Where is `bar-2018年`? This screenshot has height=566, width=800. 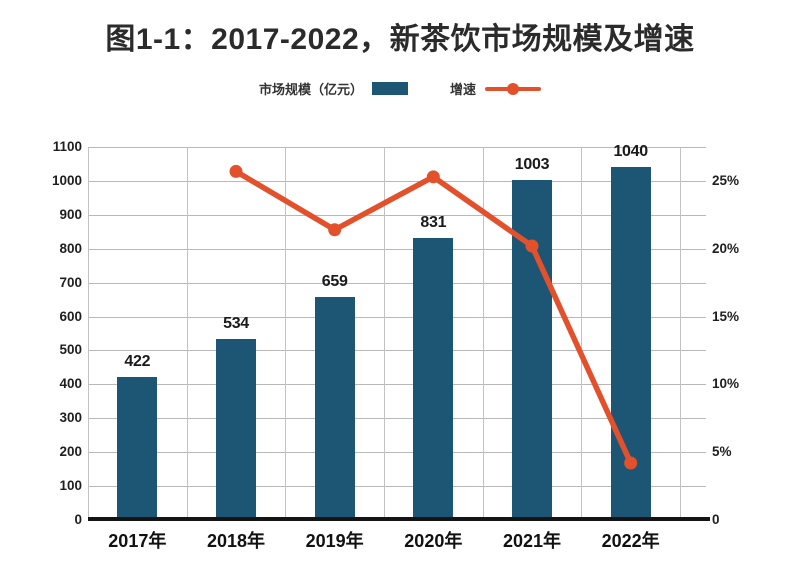 bar-2018年 is located at coordinates (236, 429).